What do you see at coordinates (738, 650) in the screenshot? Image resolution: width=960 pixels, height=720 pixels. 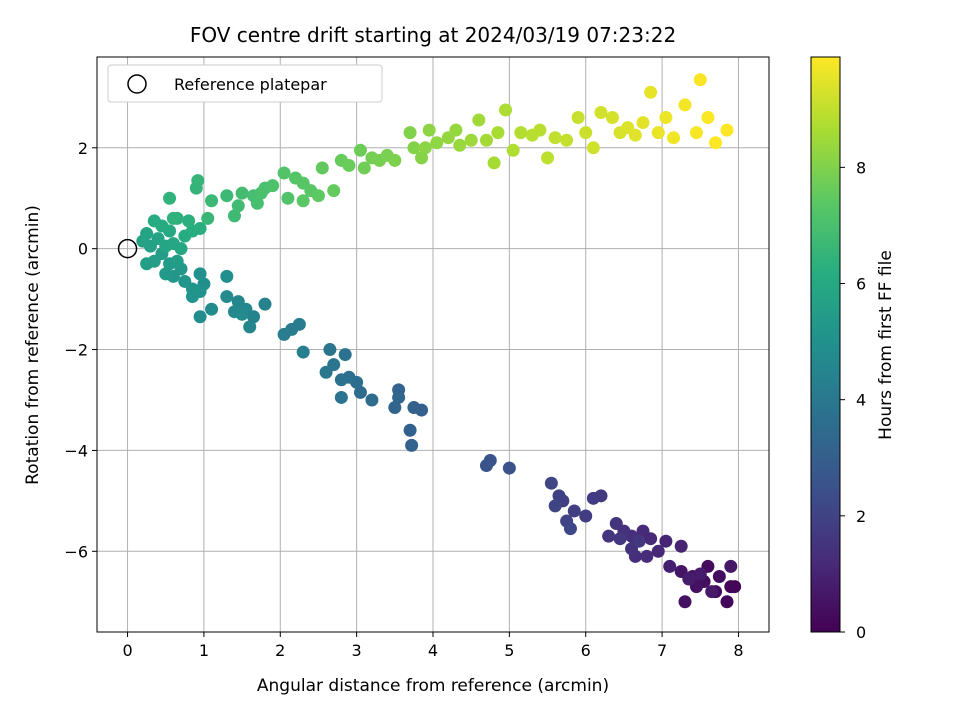 I see `x-tick-label: 8` at bounding box center [738, 650].